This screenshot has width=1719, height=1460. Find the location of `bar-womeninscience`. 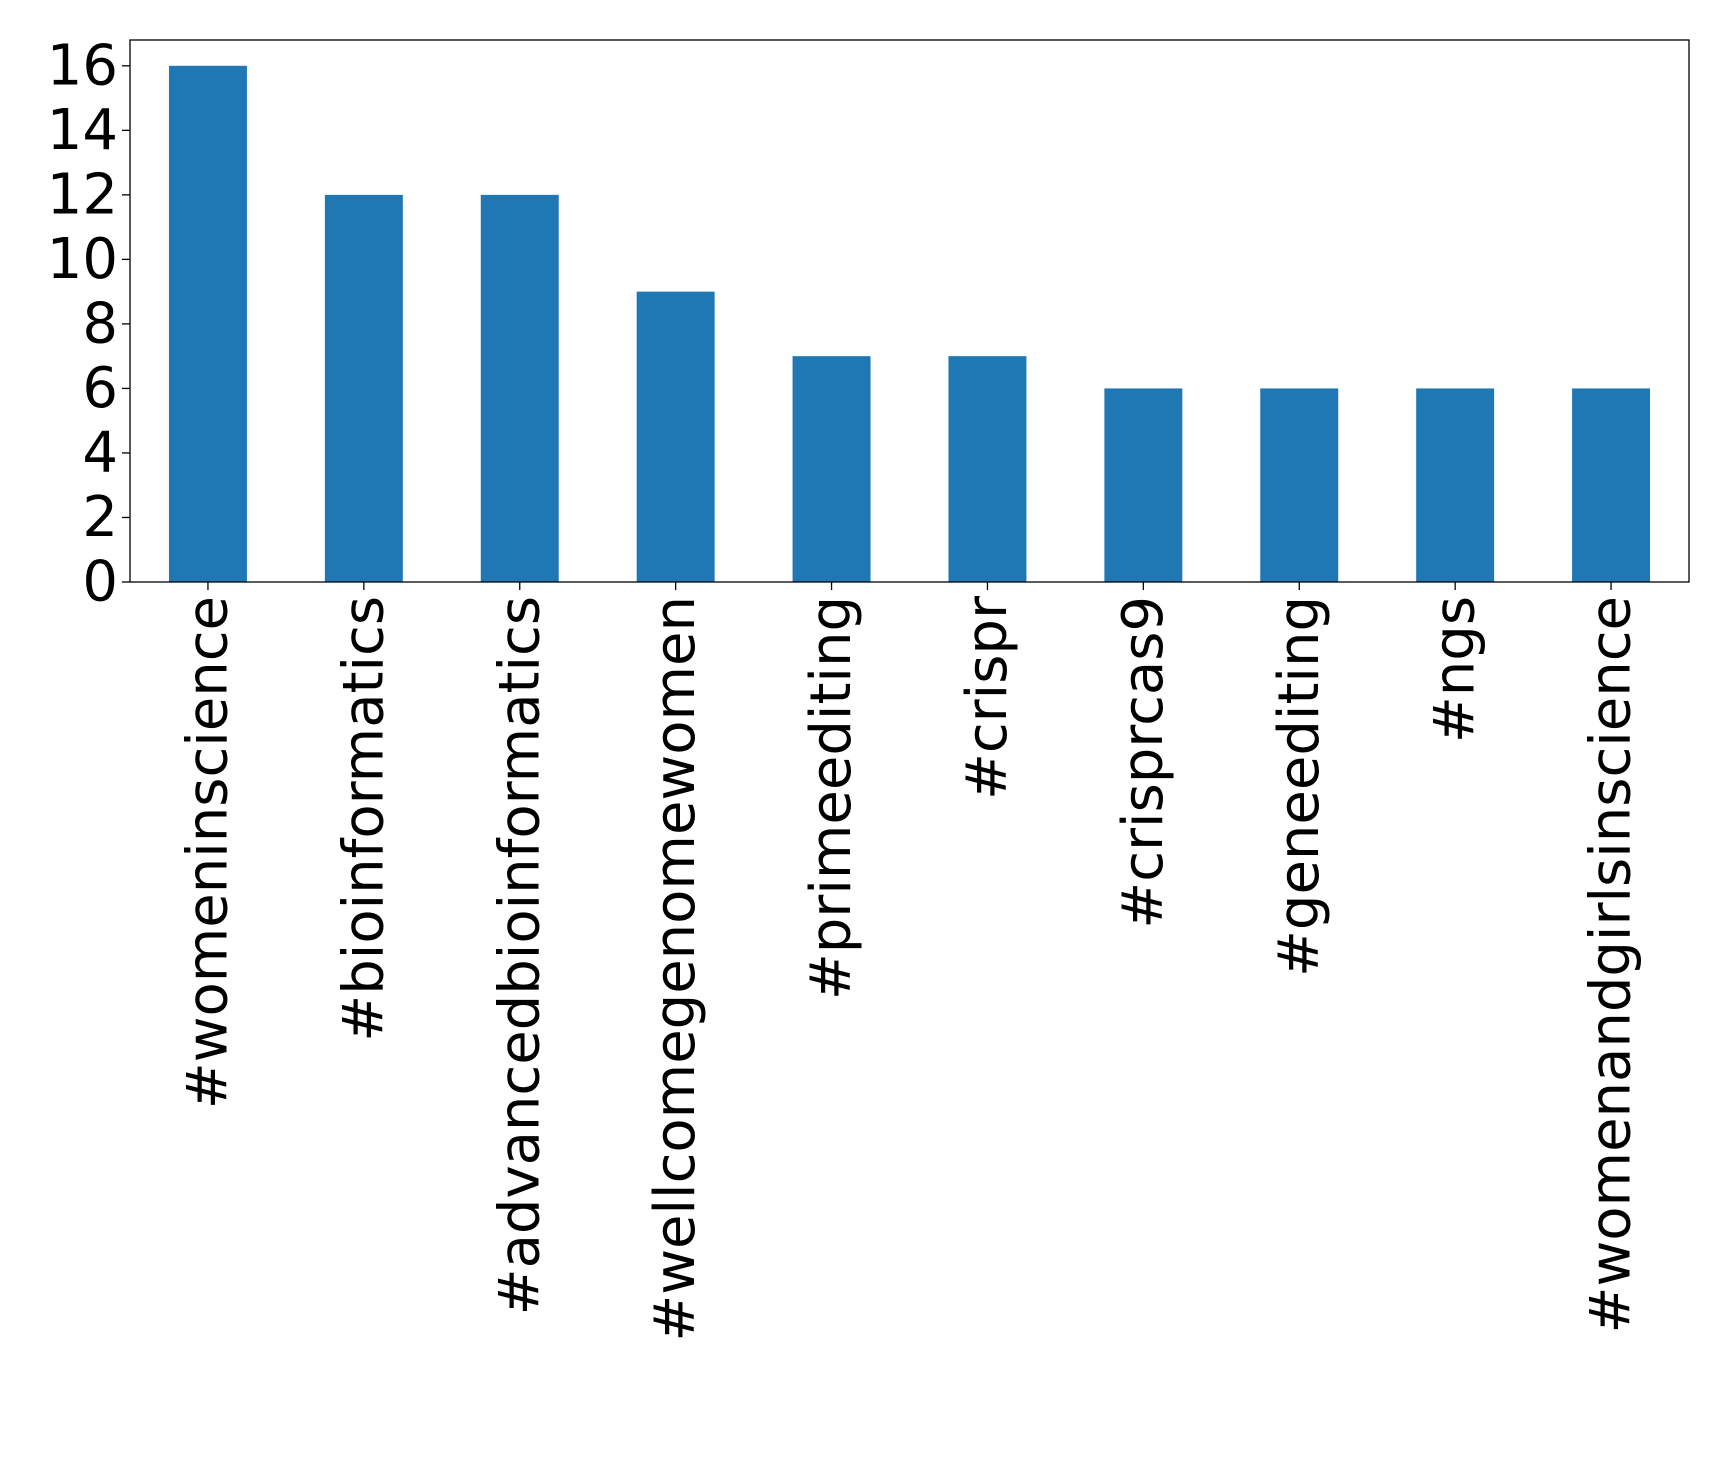

bar-womeninscience is located at coordinates (207, 324).